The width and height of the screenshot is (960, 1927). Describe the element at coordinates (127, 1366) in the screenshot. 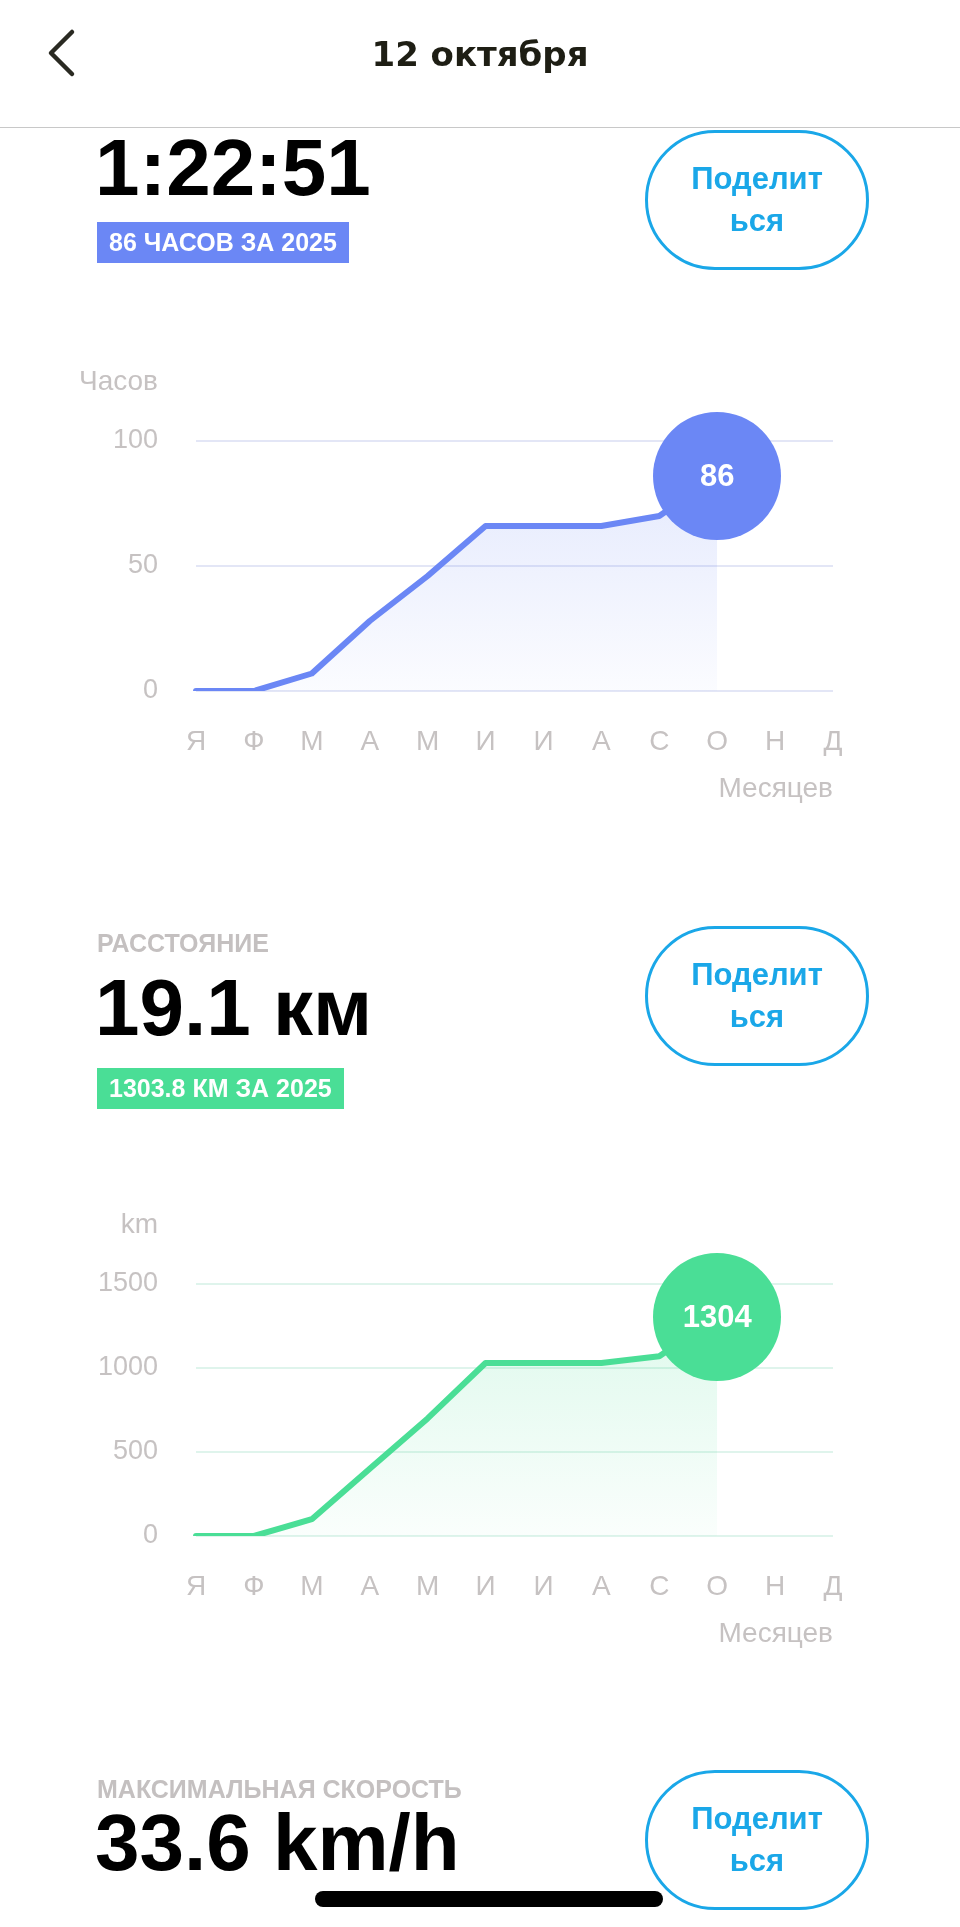

I see `y-tick-label: 1000` at that location.